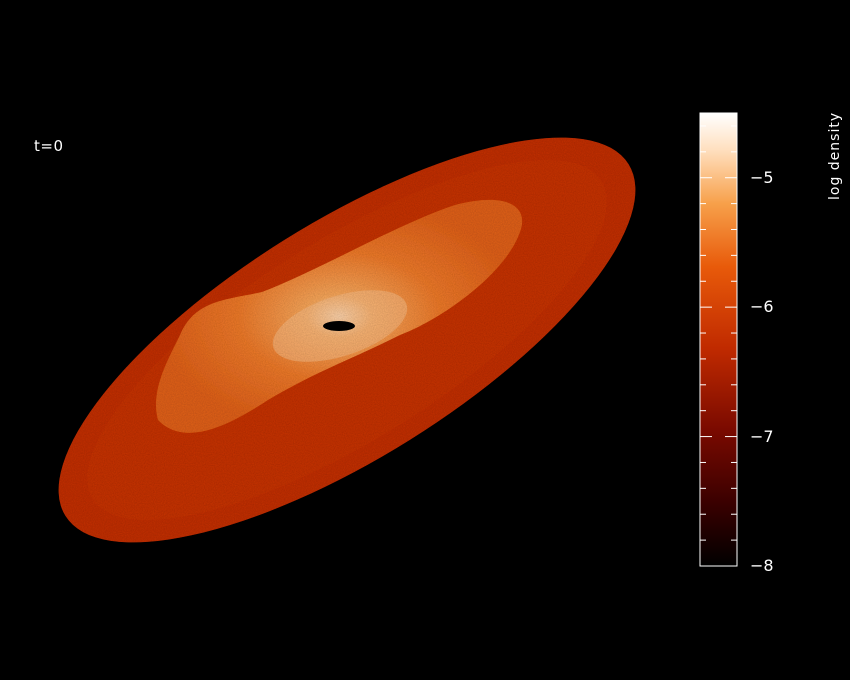 The height and width of the screenshot is (680, 850). Describe the element at coordinates (835, 155) in the screenshot. I see `colorbar-label: log density` at that location.